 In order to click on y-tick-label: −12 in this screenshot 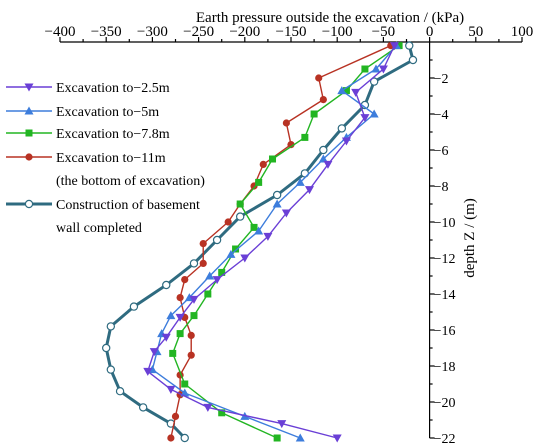, I will do `click(445, 259)`.